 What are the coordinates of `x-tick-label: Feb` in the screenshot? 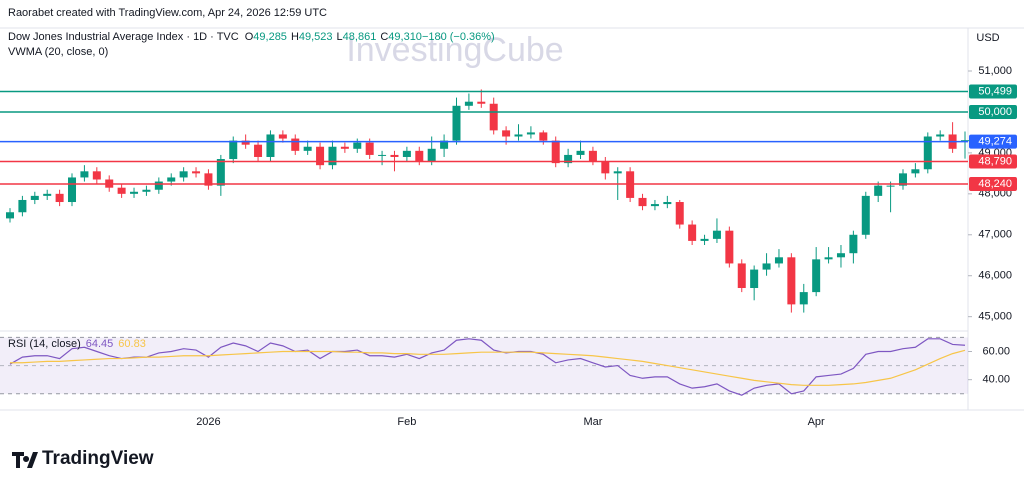 It's located at (406, 422).